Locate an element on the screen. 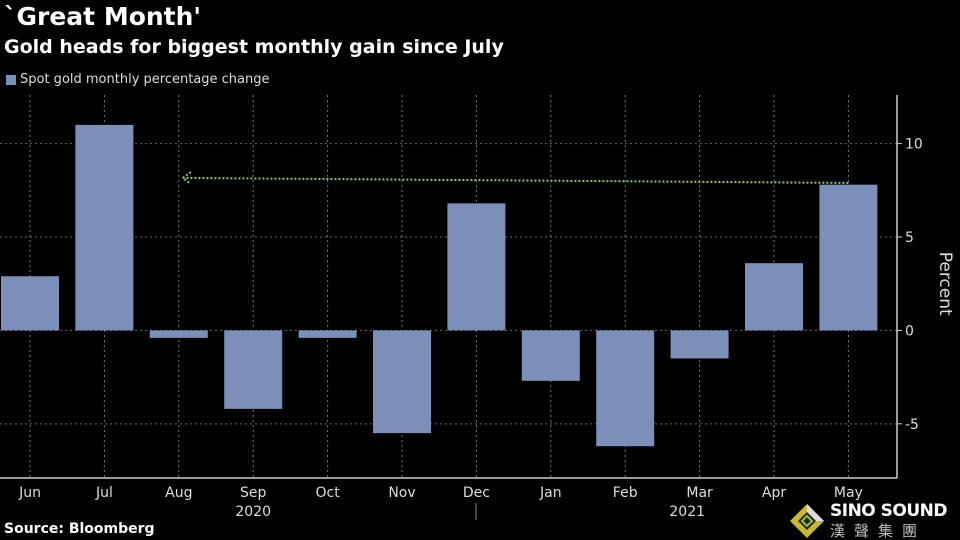 The height and width of the screenshot is (540, 960). watermark-chinese: 漢聲集團 is located at coordinates (878, 531).